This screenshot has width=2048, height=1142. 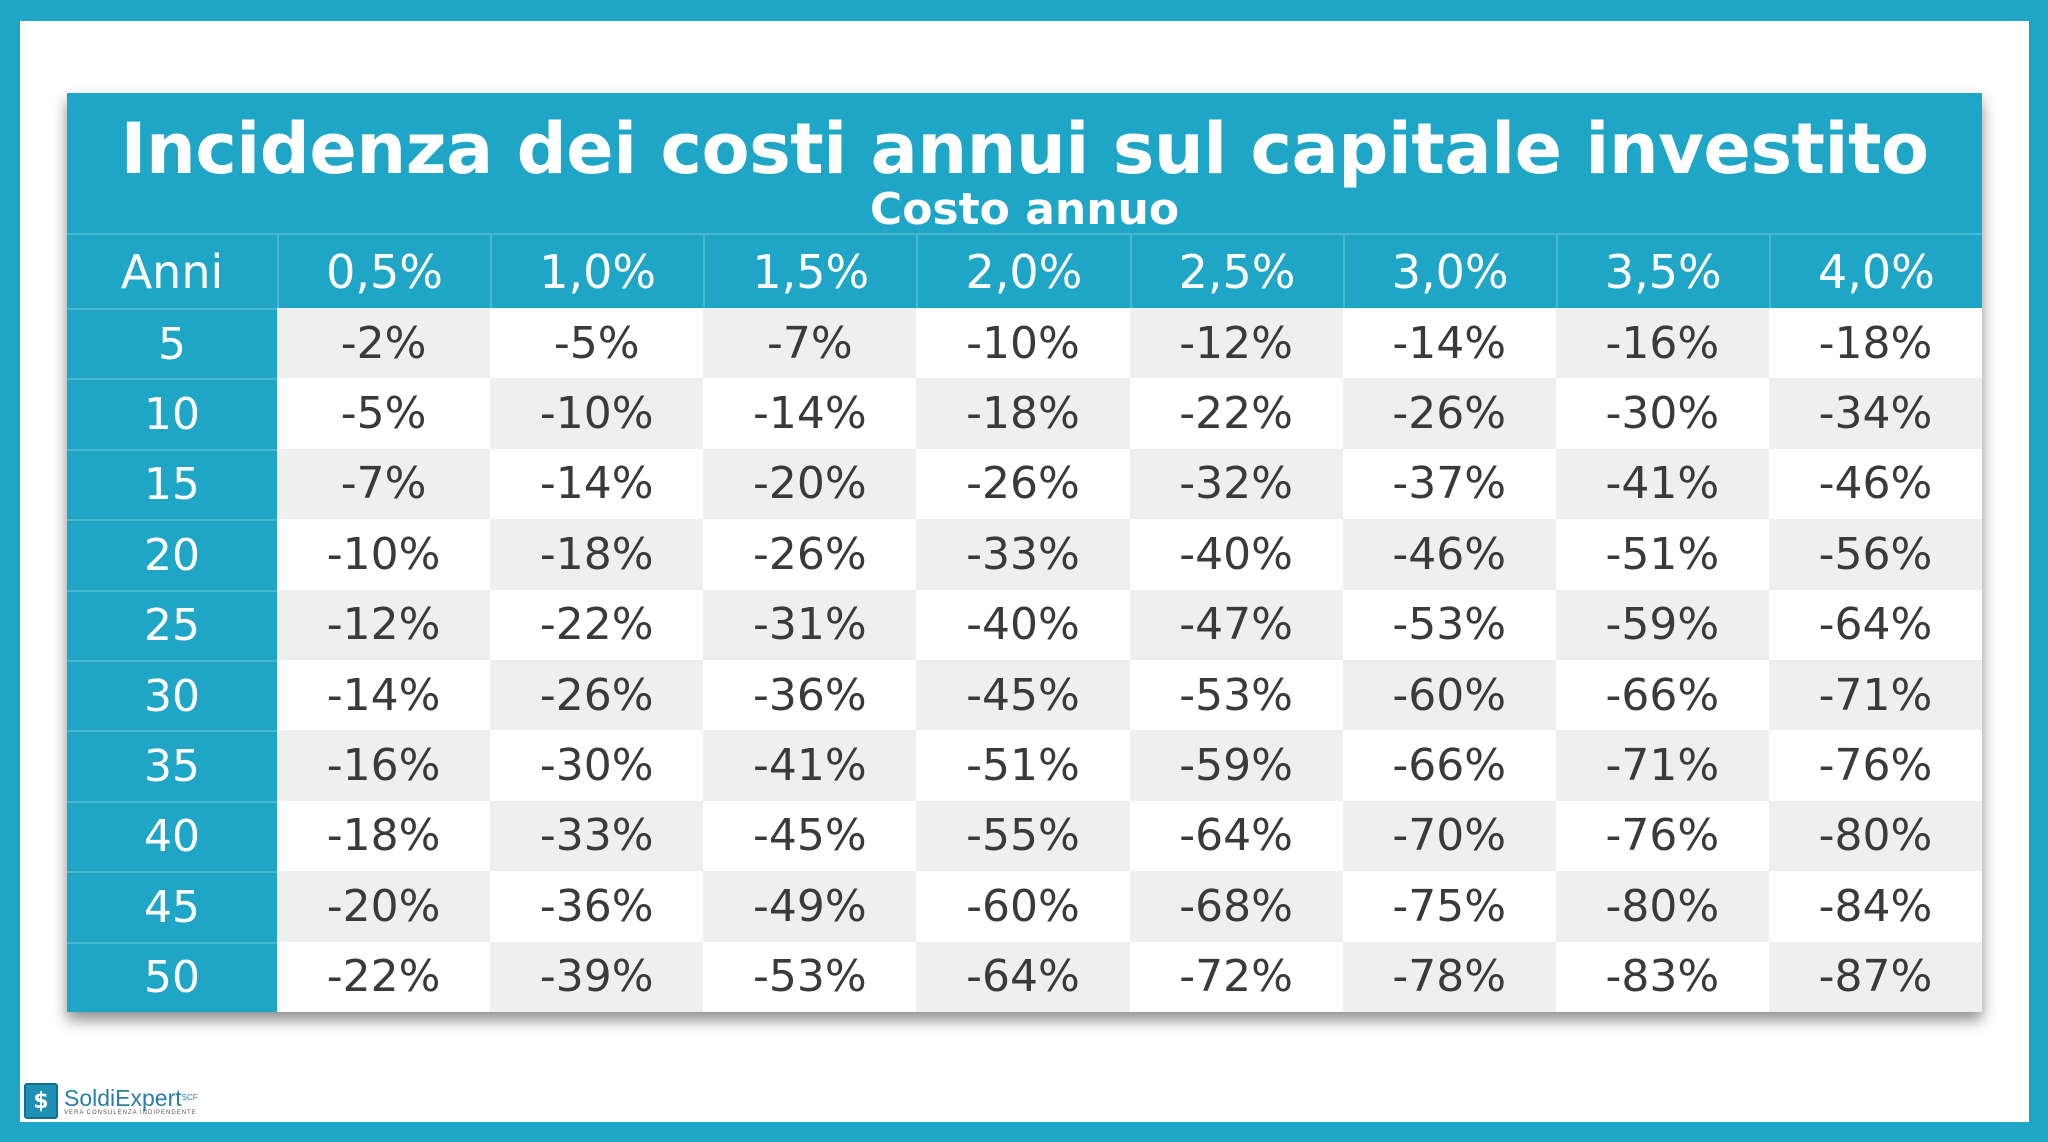 What do you see at coordinates (1875, 270) in the screenshot?
I see `header-cell: 4,0%` at bounding box center [1875, 270].